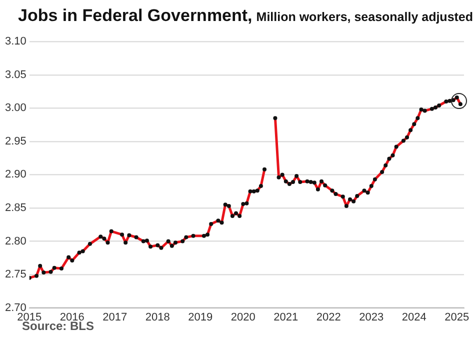  What do you see at coordinates (414, 317) in the screenshot?
I see `x-tick-label: 2024` at bounding box center [414, 317].